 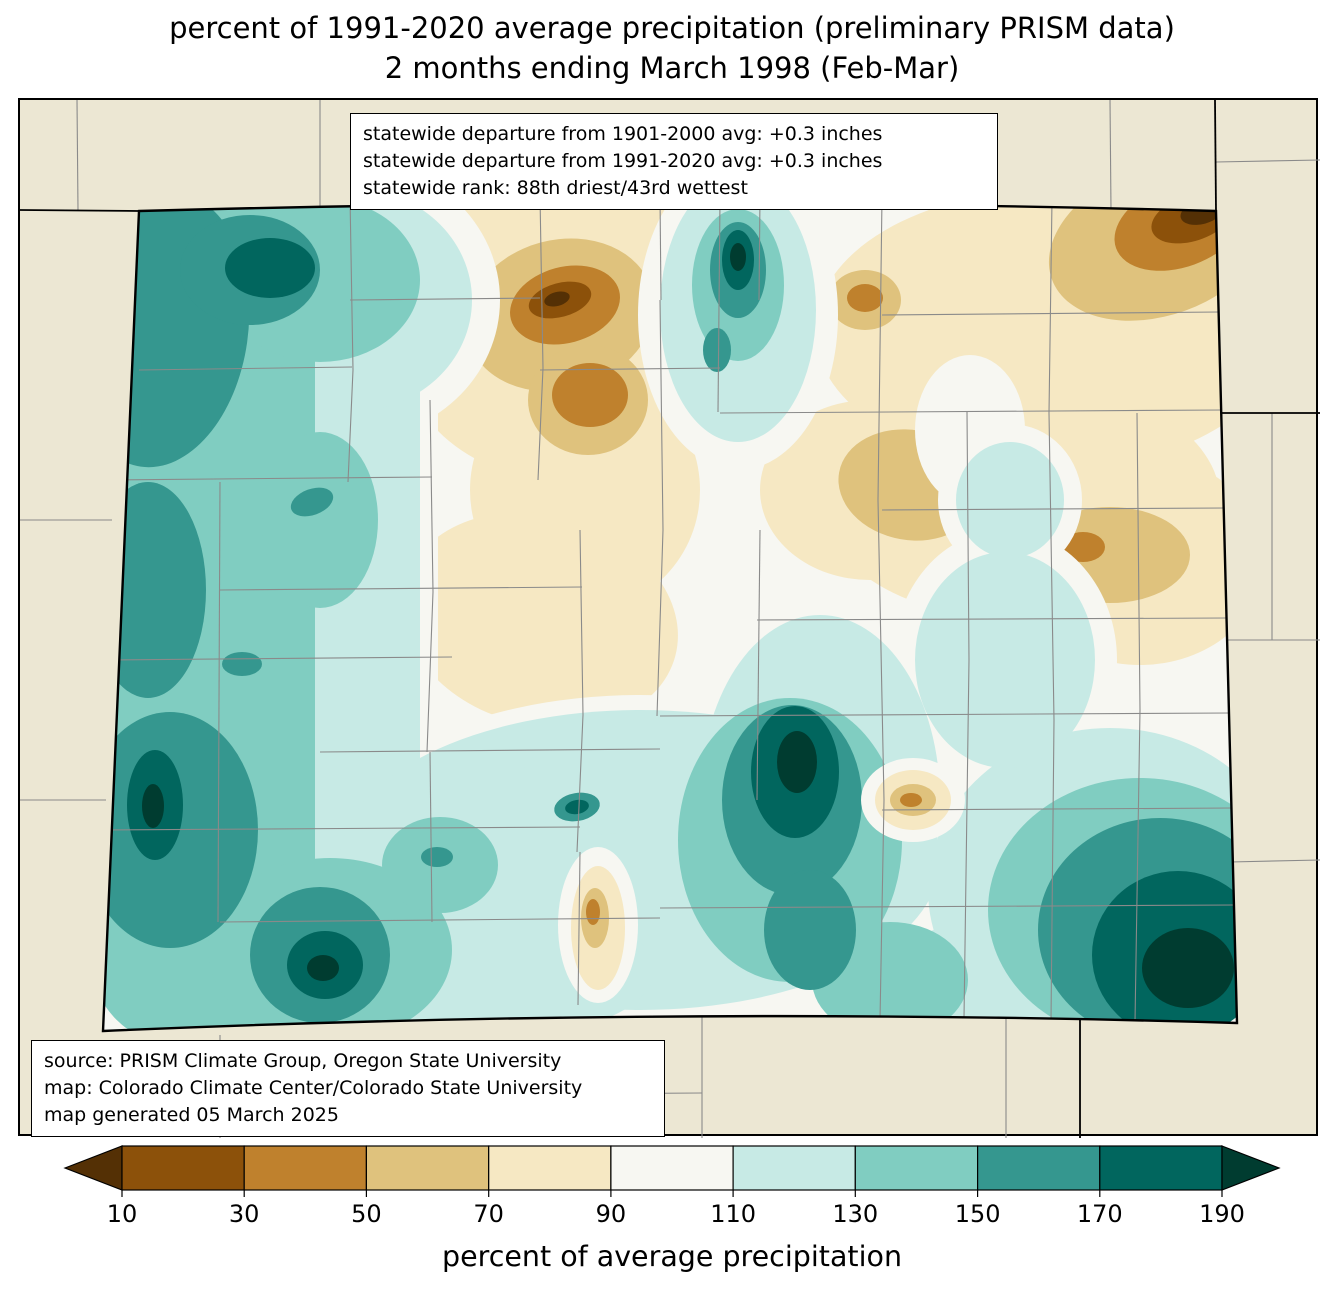 What do you see at coordinates (672, 1193) in the screenshot?
I see `colorbar-ticks` at bounding box center [672, 1193].